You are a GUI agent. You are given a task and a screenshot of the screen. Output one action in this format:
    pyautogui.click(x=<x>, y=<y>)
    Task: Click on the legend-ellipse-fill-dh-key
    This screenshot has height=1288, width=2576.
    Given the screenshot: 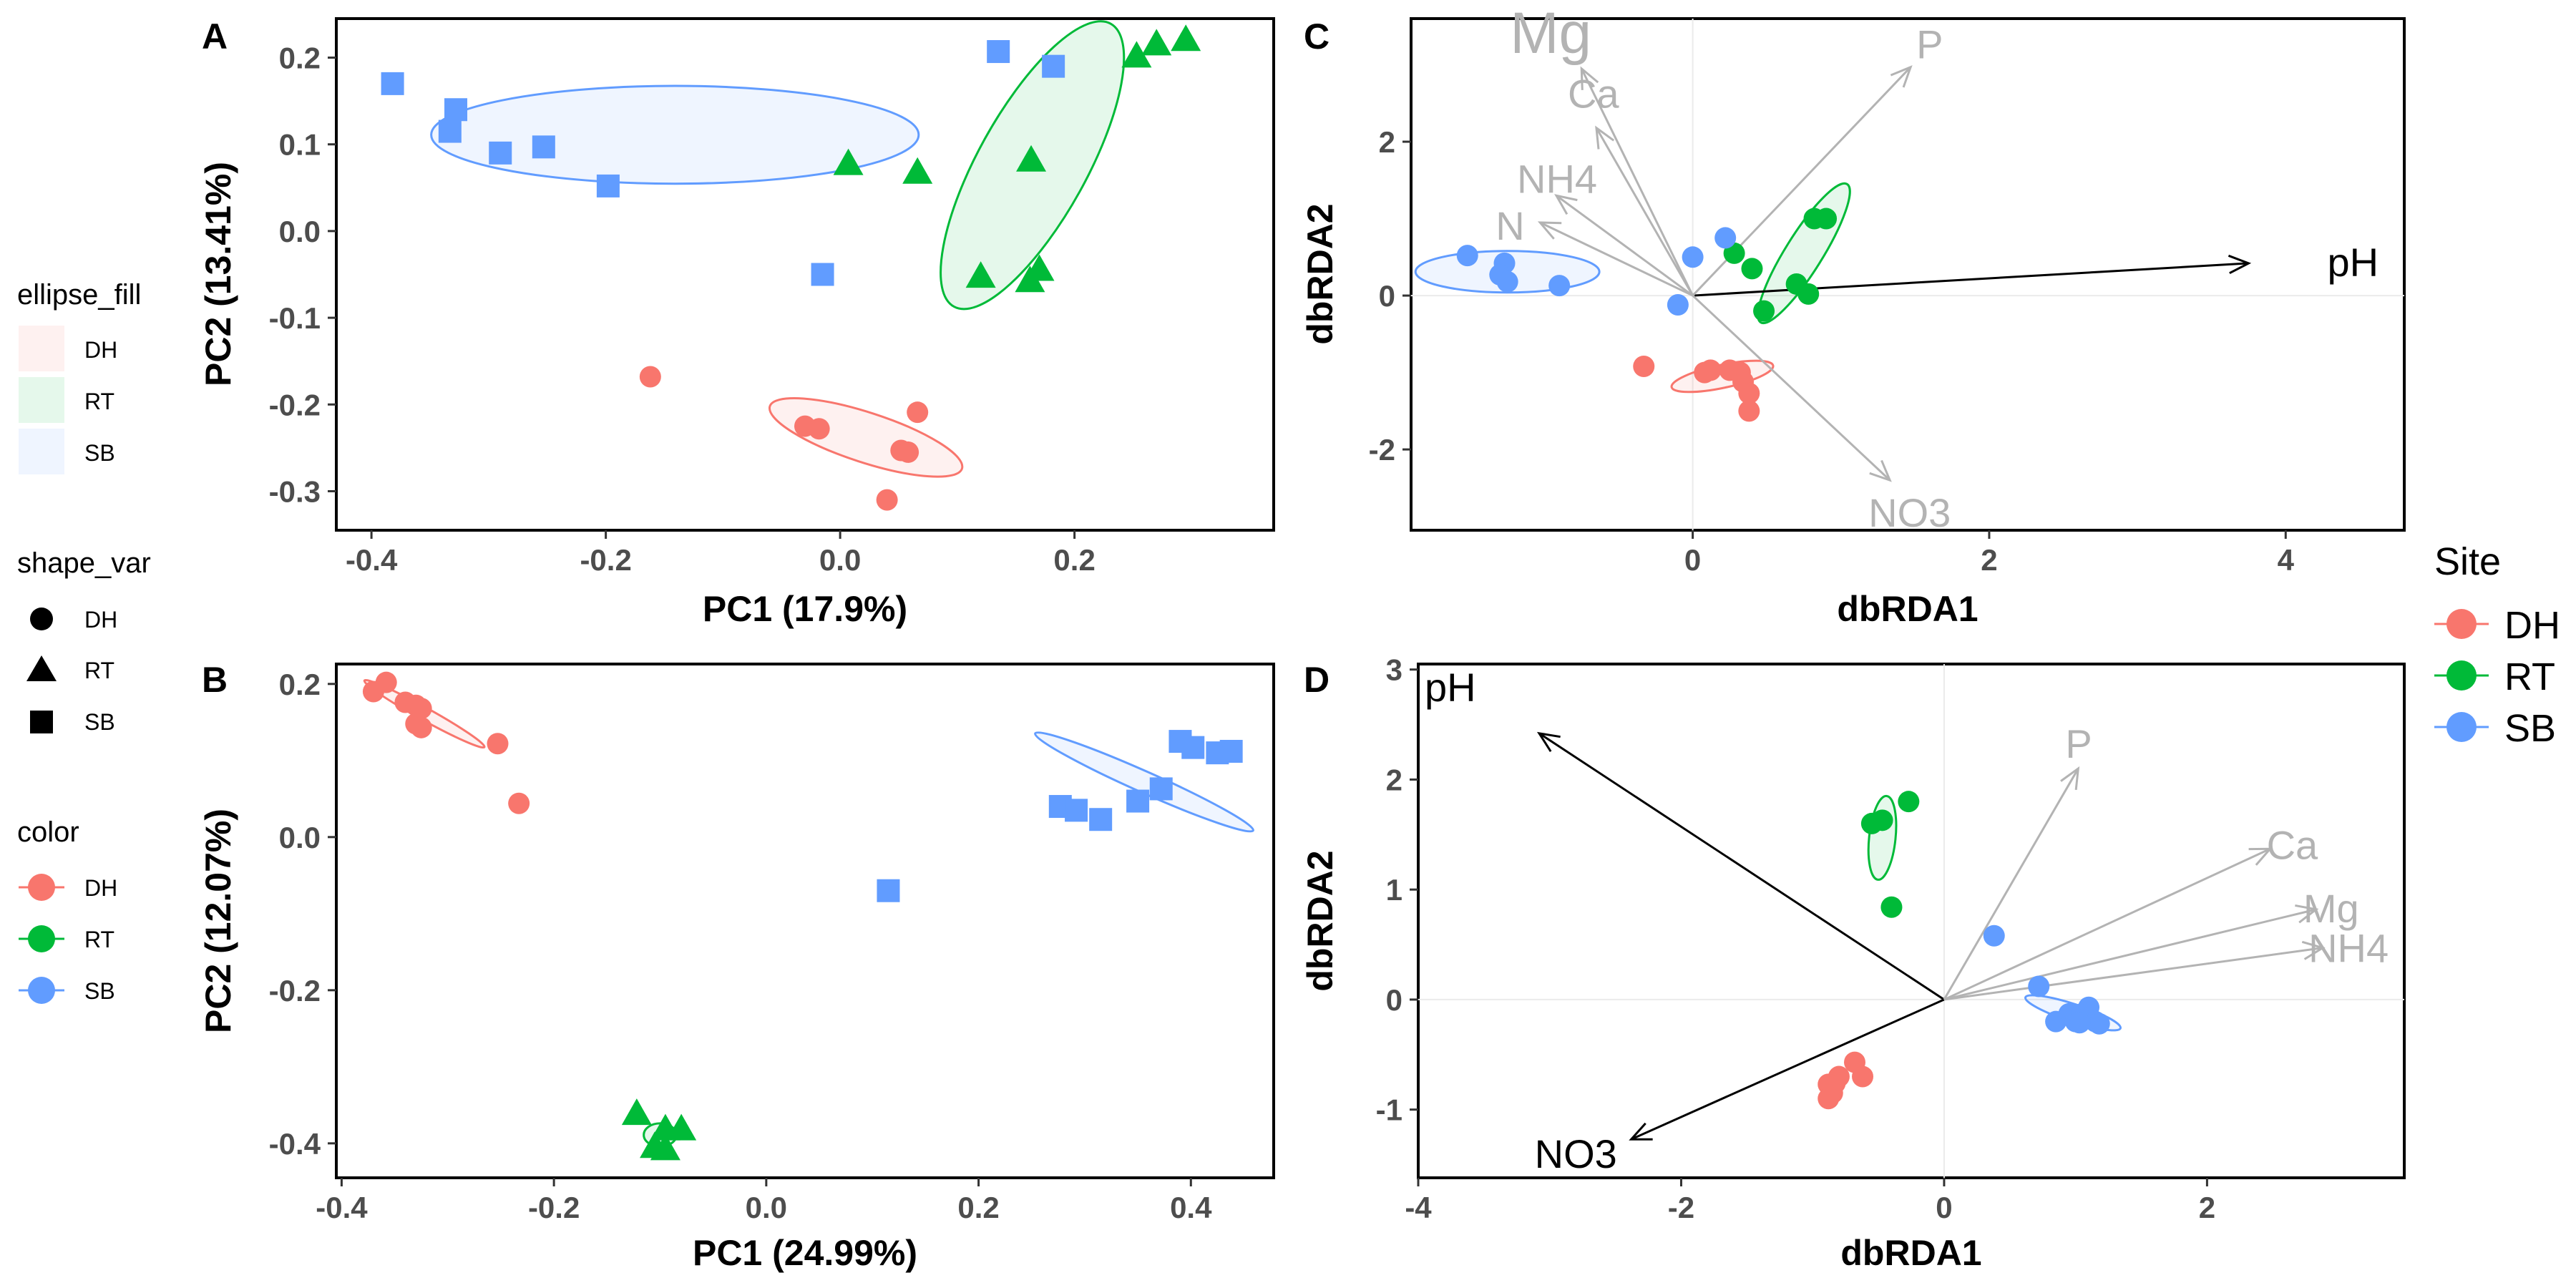 What is the action you would take?
    pyautogui.click(x=41, y=348)
    